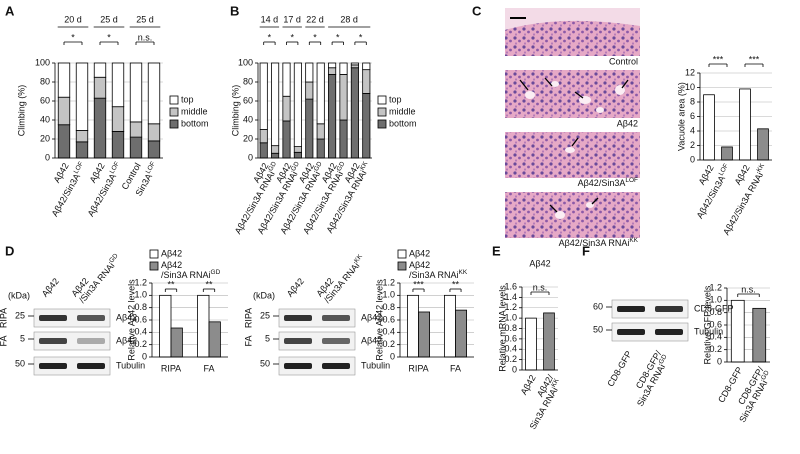 The image size is (800, 454). I want to click on marker-label: 5, so click(267, 338).